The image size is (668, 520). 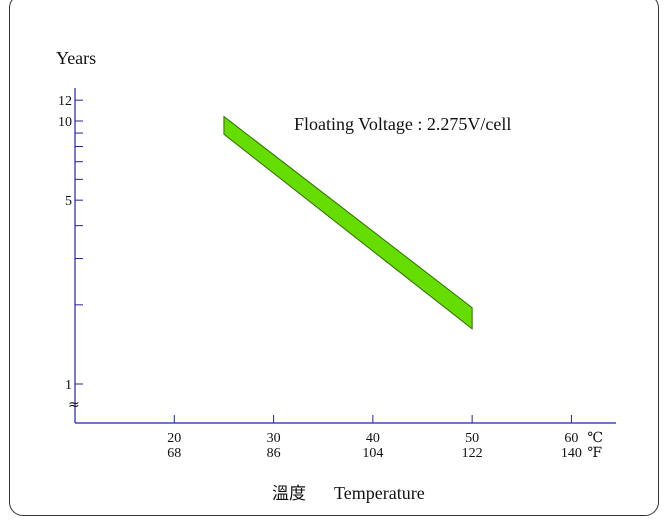 What do you see at coordinates (65, 122) in the screenshot?
I see `y-tick-label: 10` at bounding box center [65, 122].